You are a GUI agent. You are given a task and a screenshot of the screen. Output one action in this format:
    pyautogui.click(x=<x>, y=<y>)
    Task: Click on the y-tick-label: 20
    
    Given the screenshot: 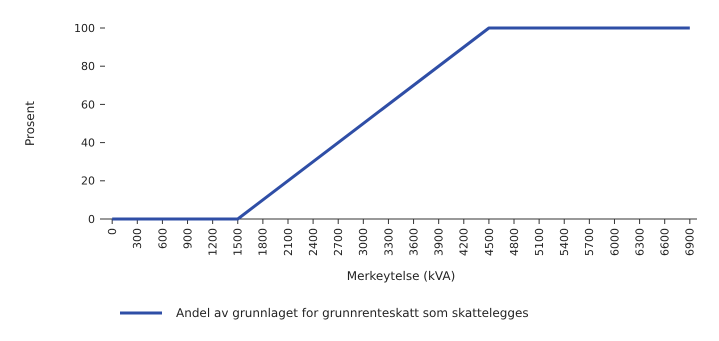 What is the action you would take?
    pyautogui.click(x=88, y=181)
    